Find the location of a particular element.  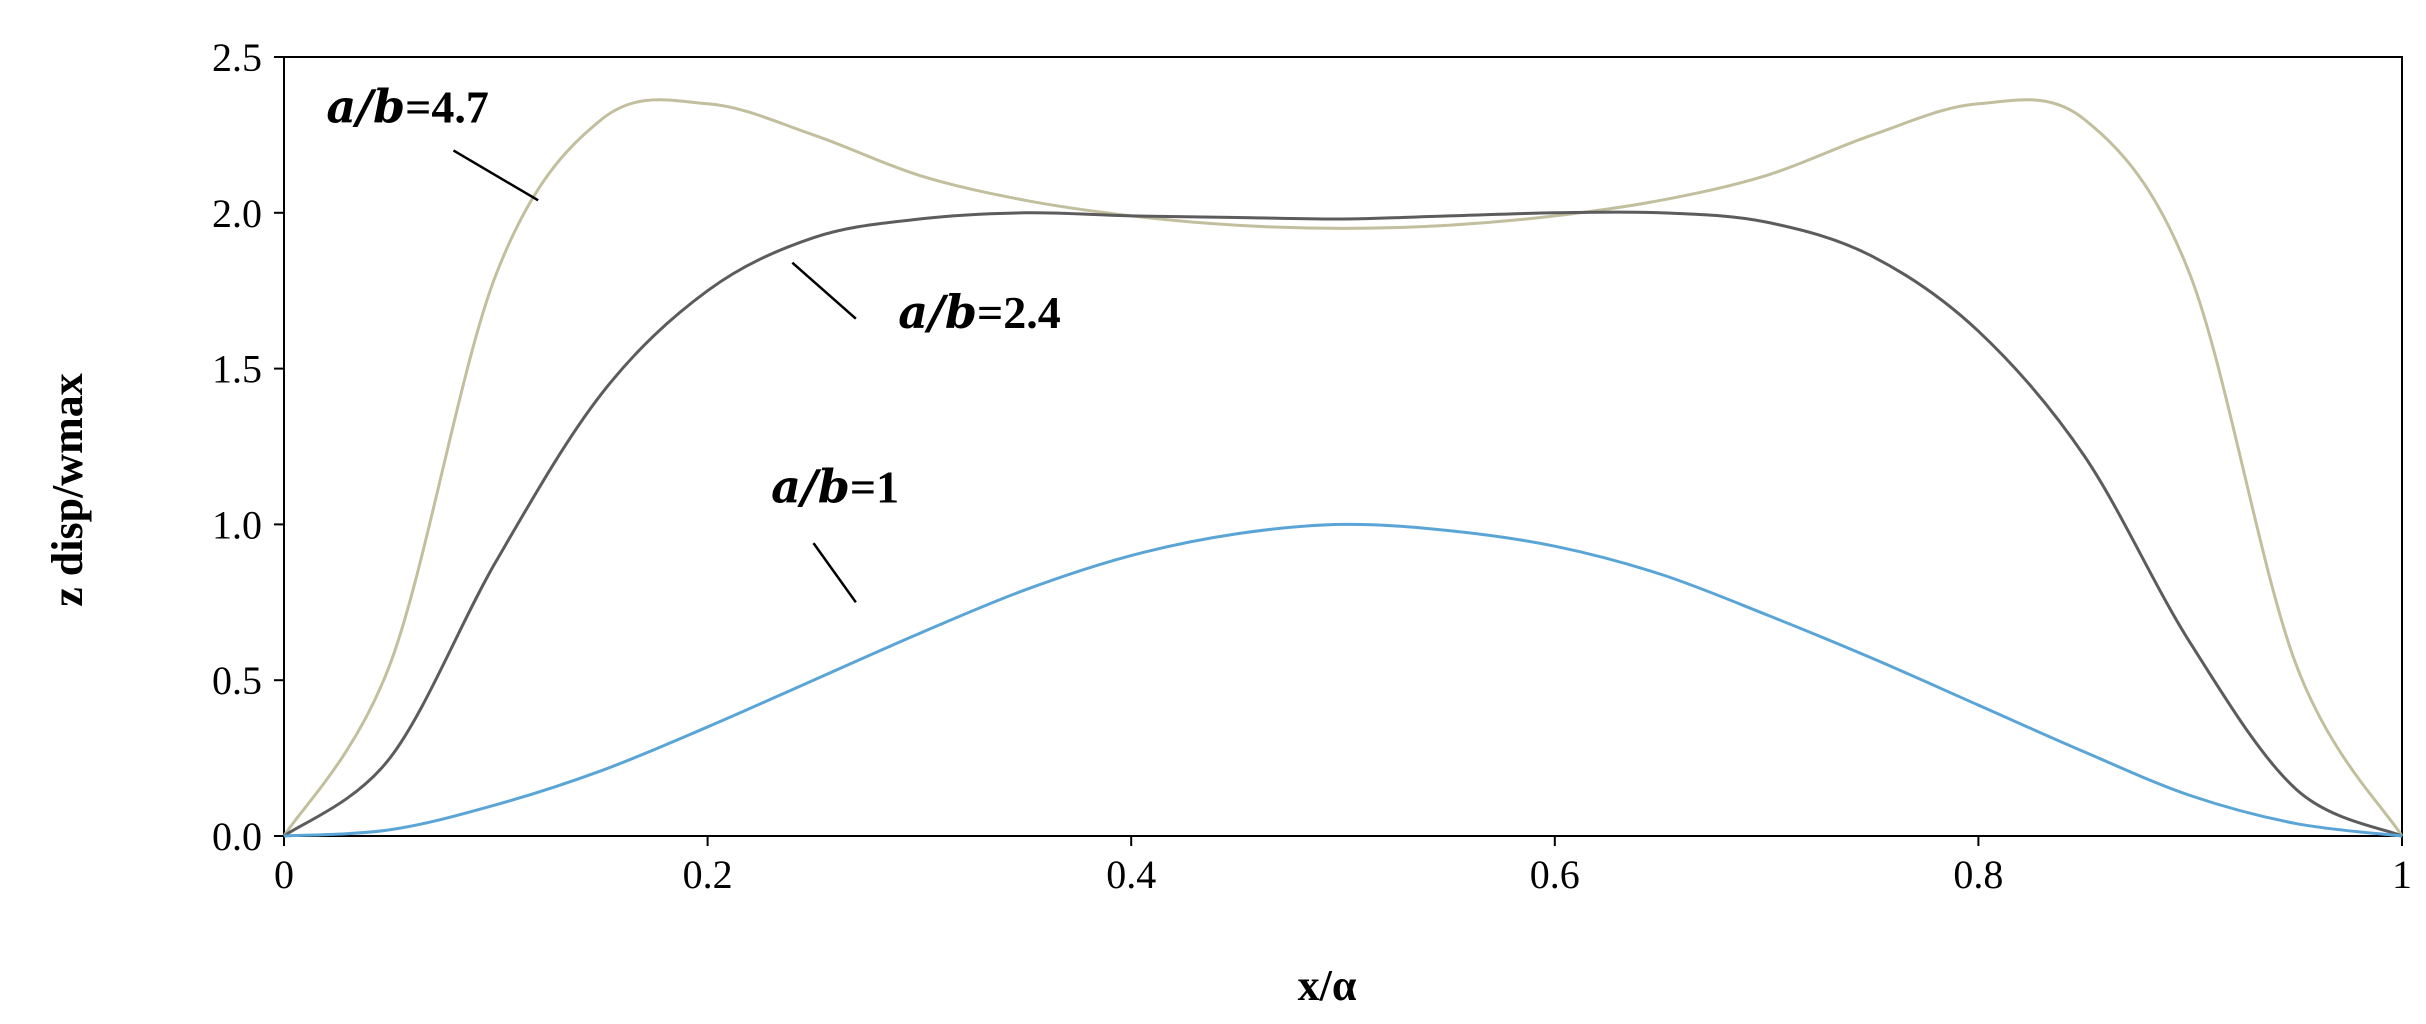

y-tick-label: 1.5 is located at coordinates (237, 369).